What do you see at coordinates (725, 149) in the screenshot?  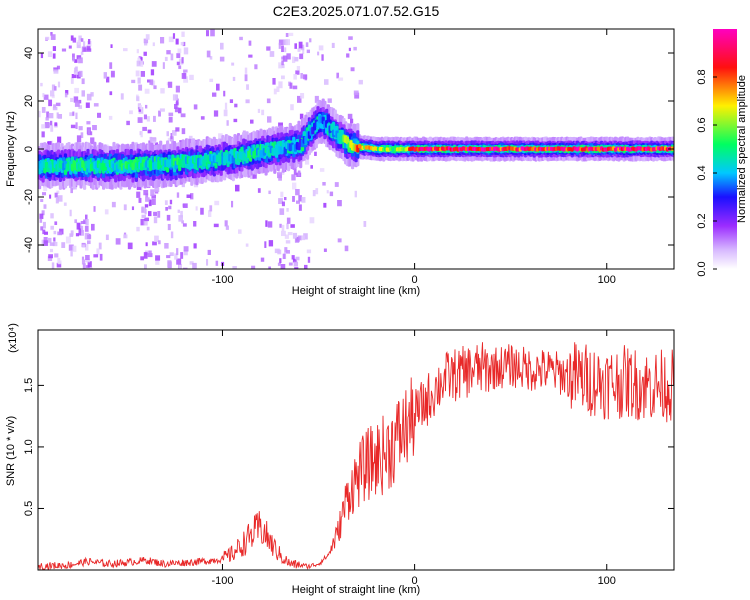 I see `colorbar` at bounding box center [725, 149].